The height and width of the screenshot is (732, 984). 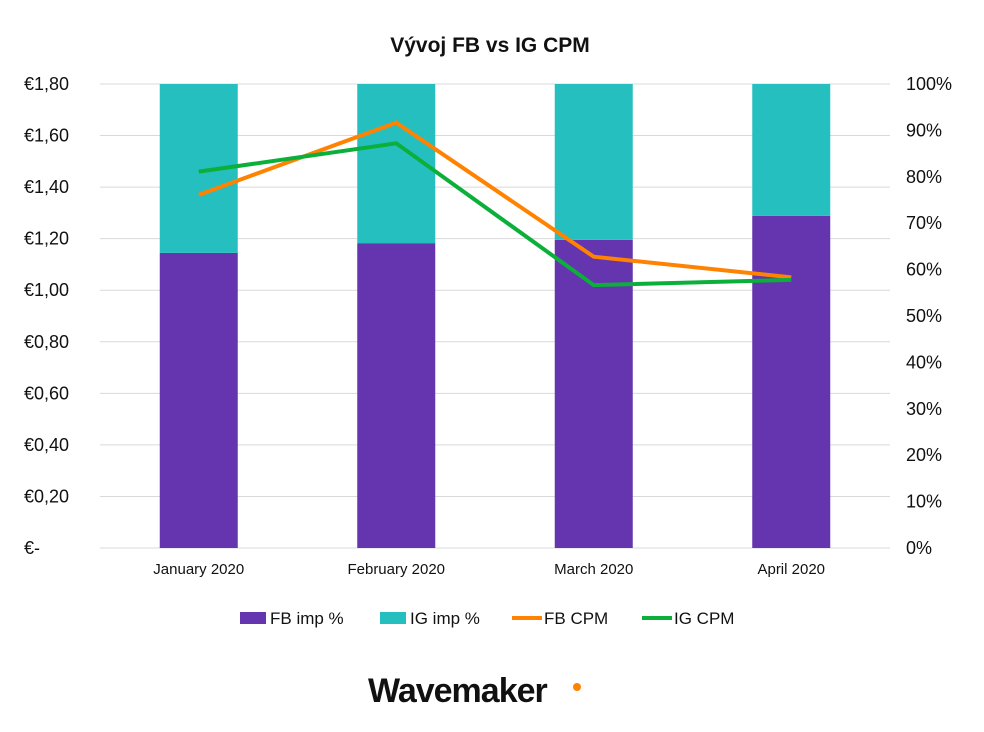 I want to click on y-right-tick: 10%, so click(x=924, y=502).